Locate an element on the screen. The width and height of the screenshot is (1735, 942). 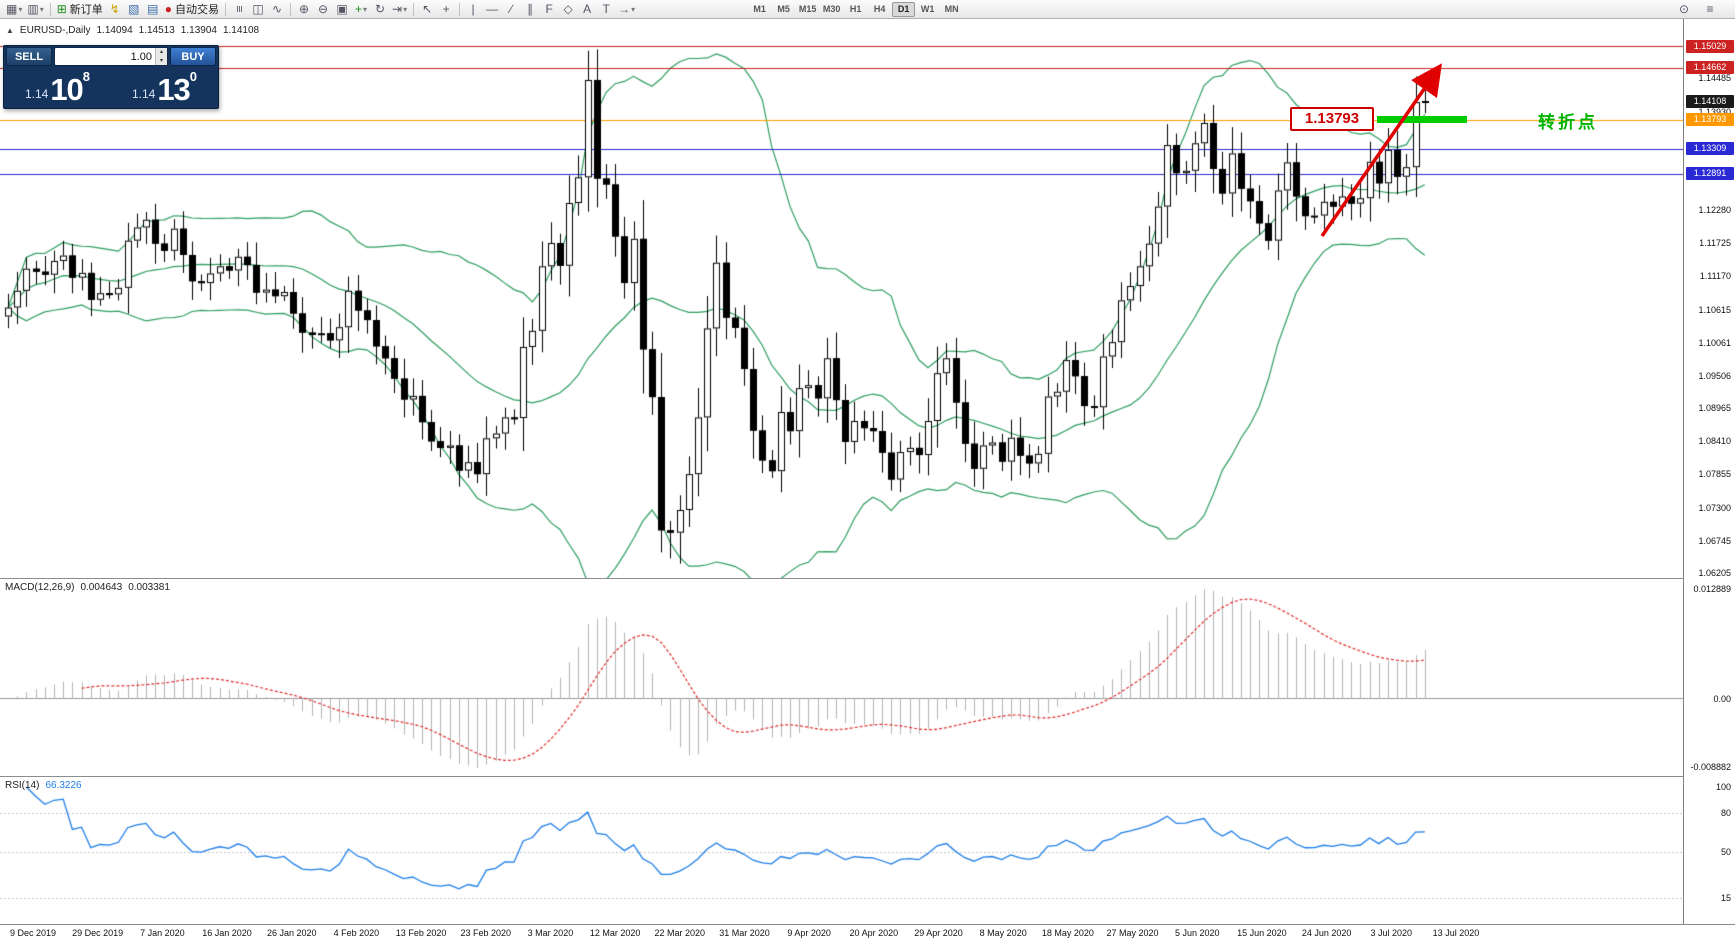
cursor-tool-button: ↖ is located at coordinates (427, 9).